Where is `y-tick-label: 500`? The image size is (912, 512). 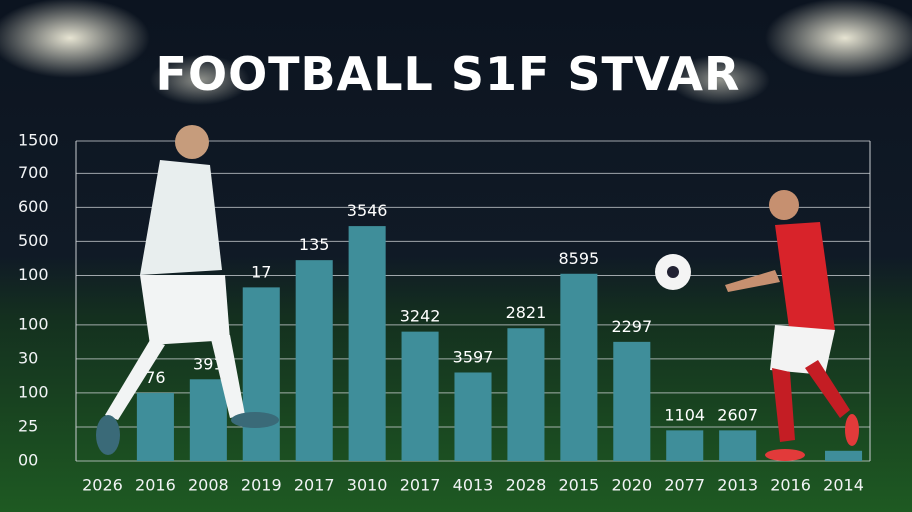
y-tick-label: 500 is located at coordinates (33, 240).